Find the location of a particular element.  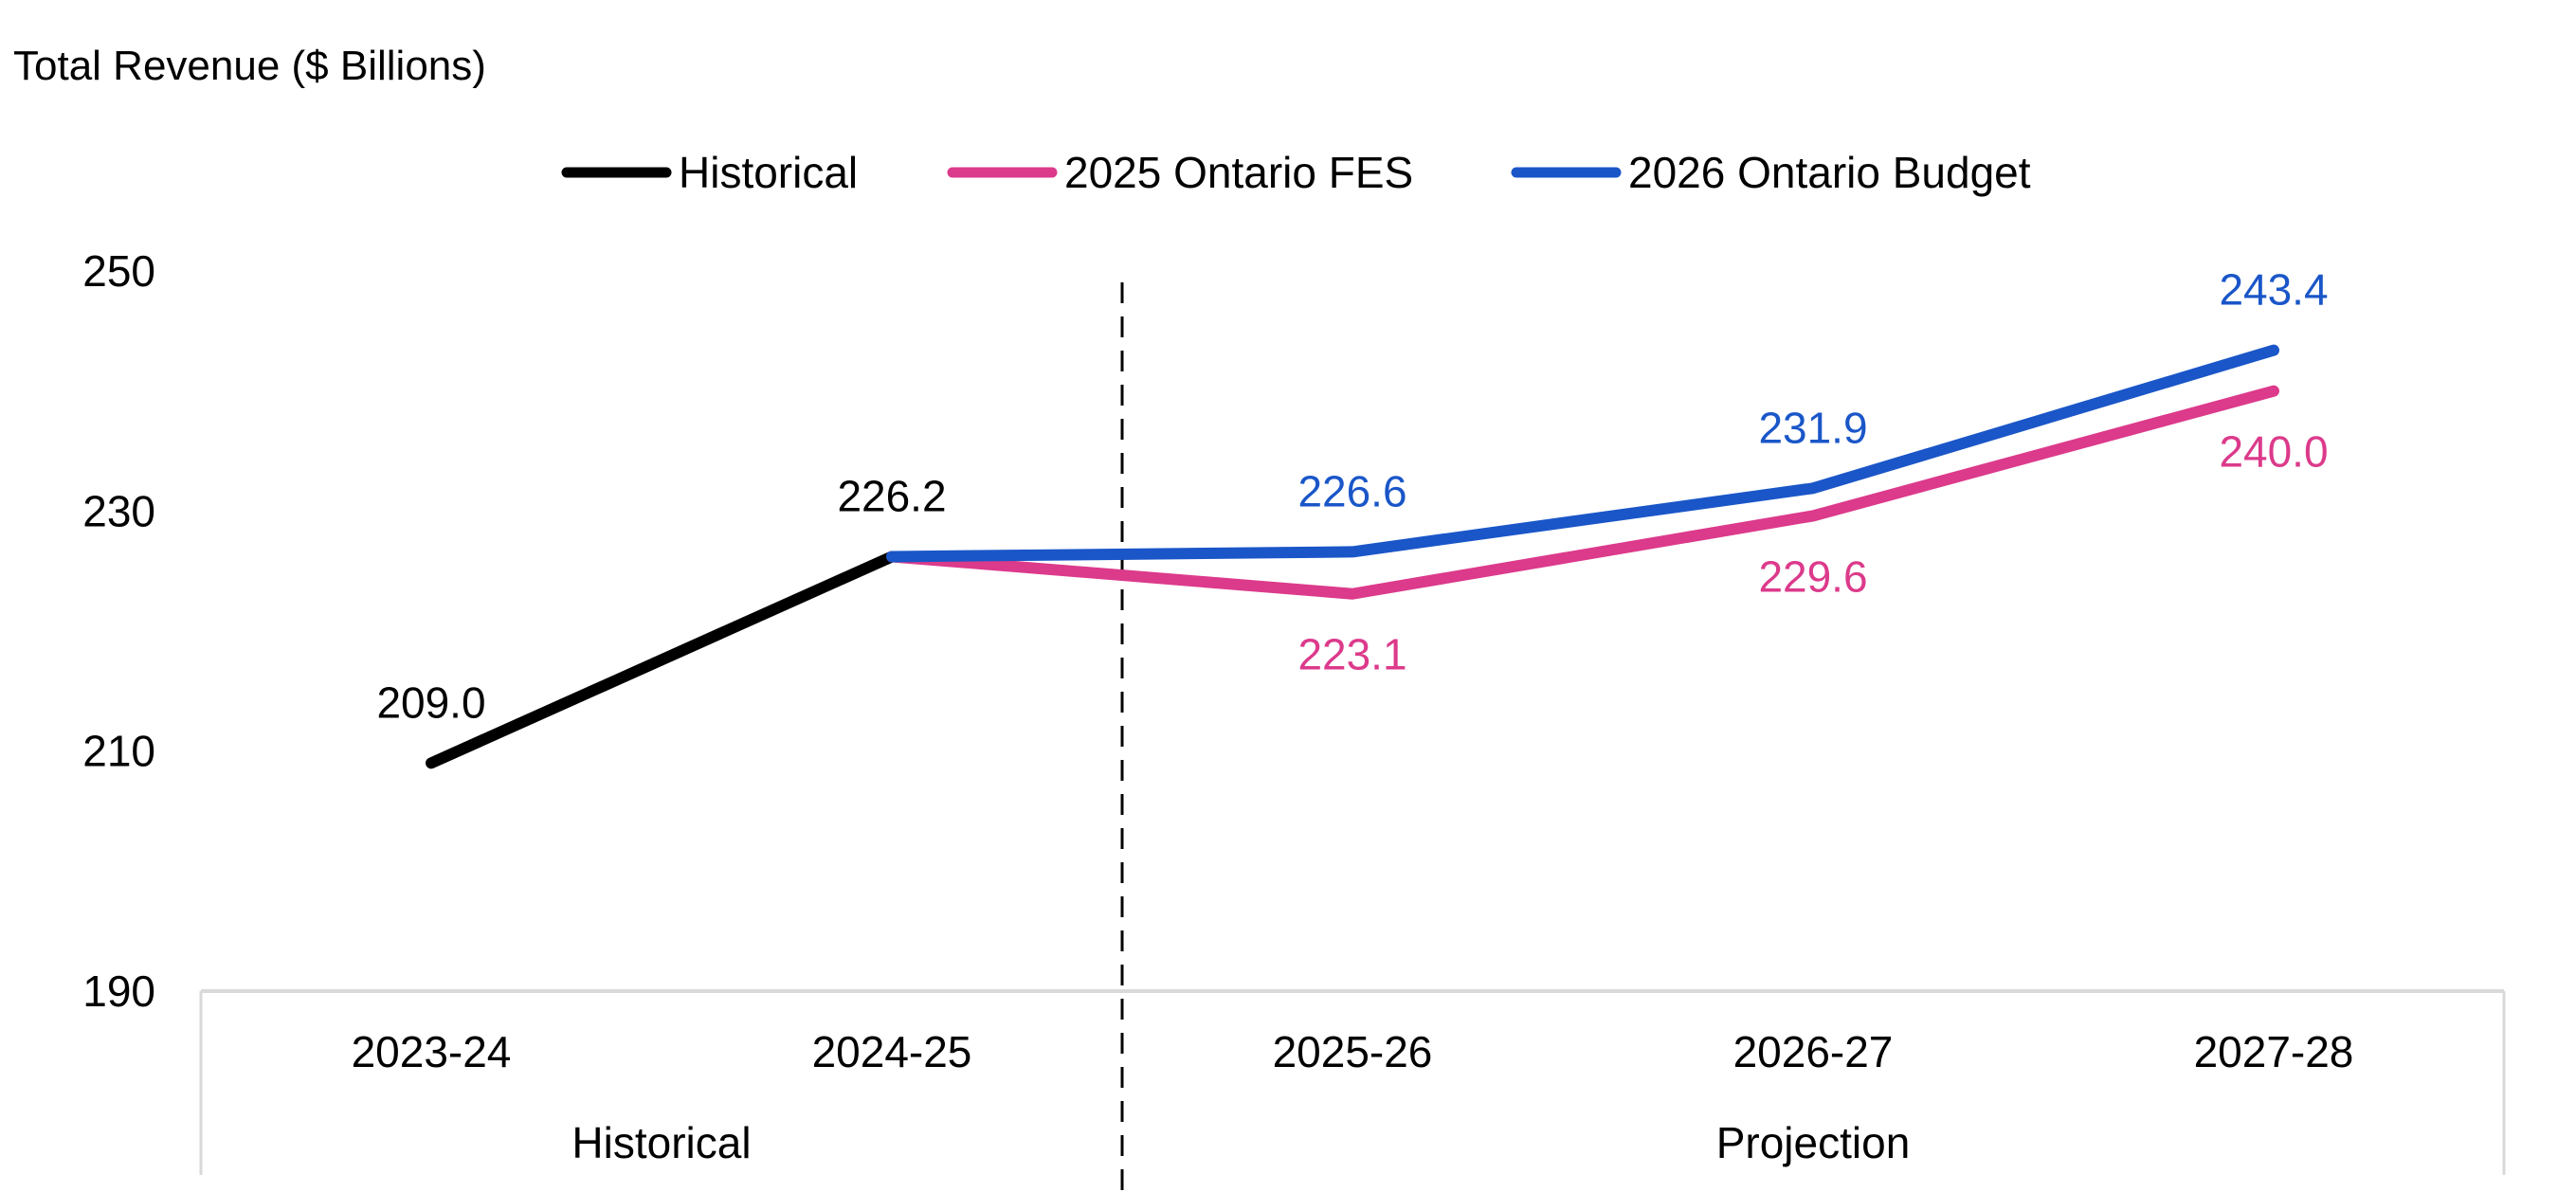

y-tick-label: 230 is located at coordinates (118, 510).